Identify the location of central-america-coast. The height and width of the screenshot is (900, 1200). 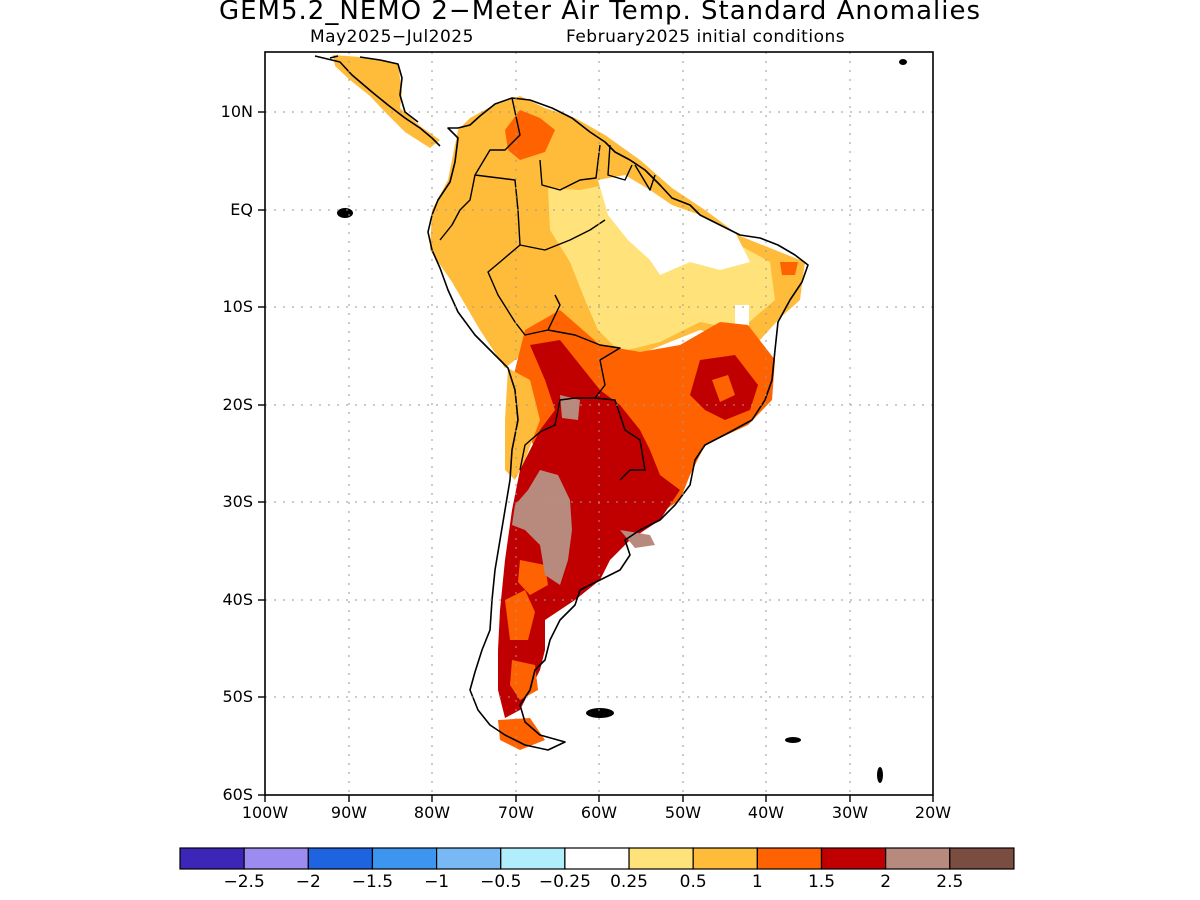
(377, 101).